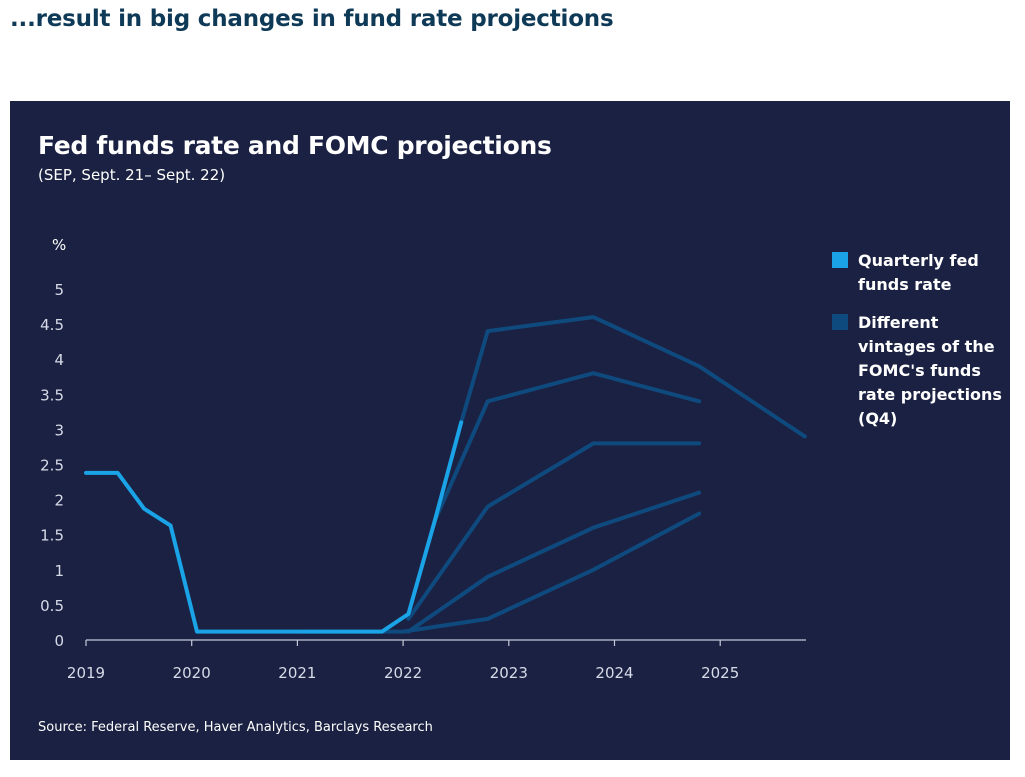 Image resolution: width=1025 pixels, height=777 pixels. What do you see at coordinates (720, 673) in the screenshot?
I see `x-tick-label-2025: 2025` at bounding box center [720, 673].